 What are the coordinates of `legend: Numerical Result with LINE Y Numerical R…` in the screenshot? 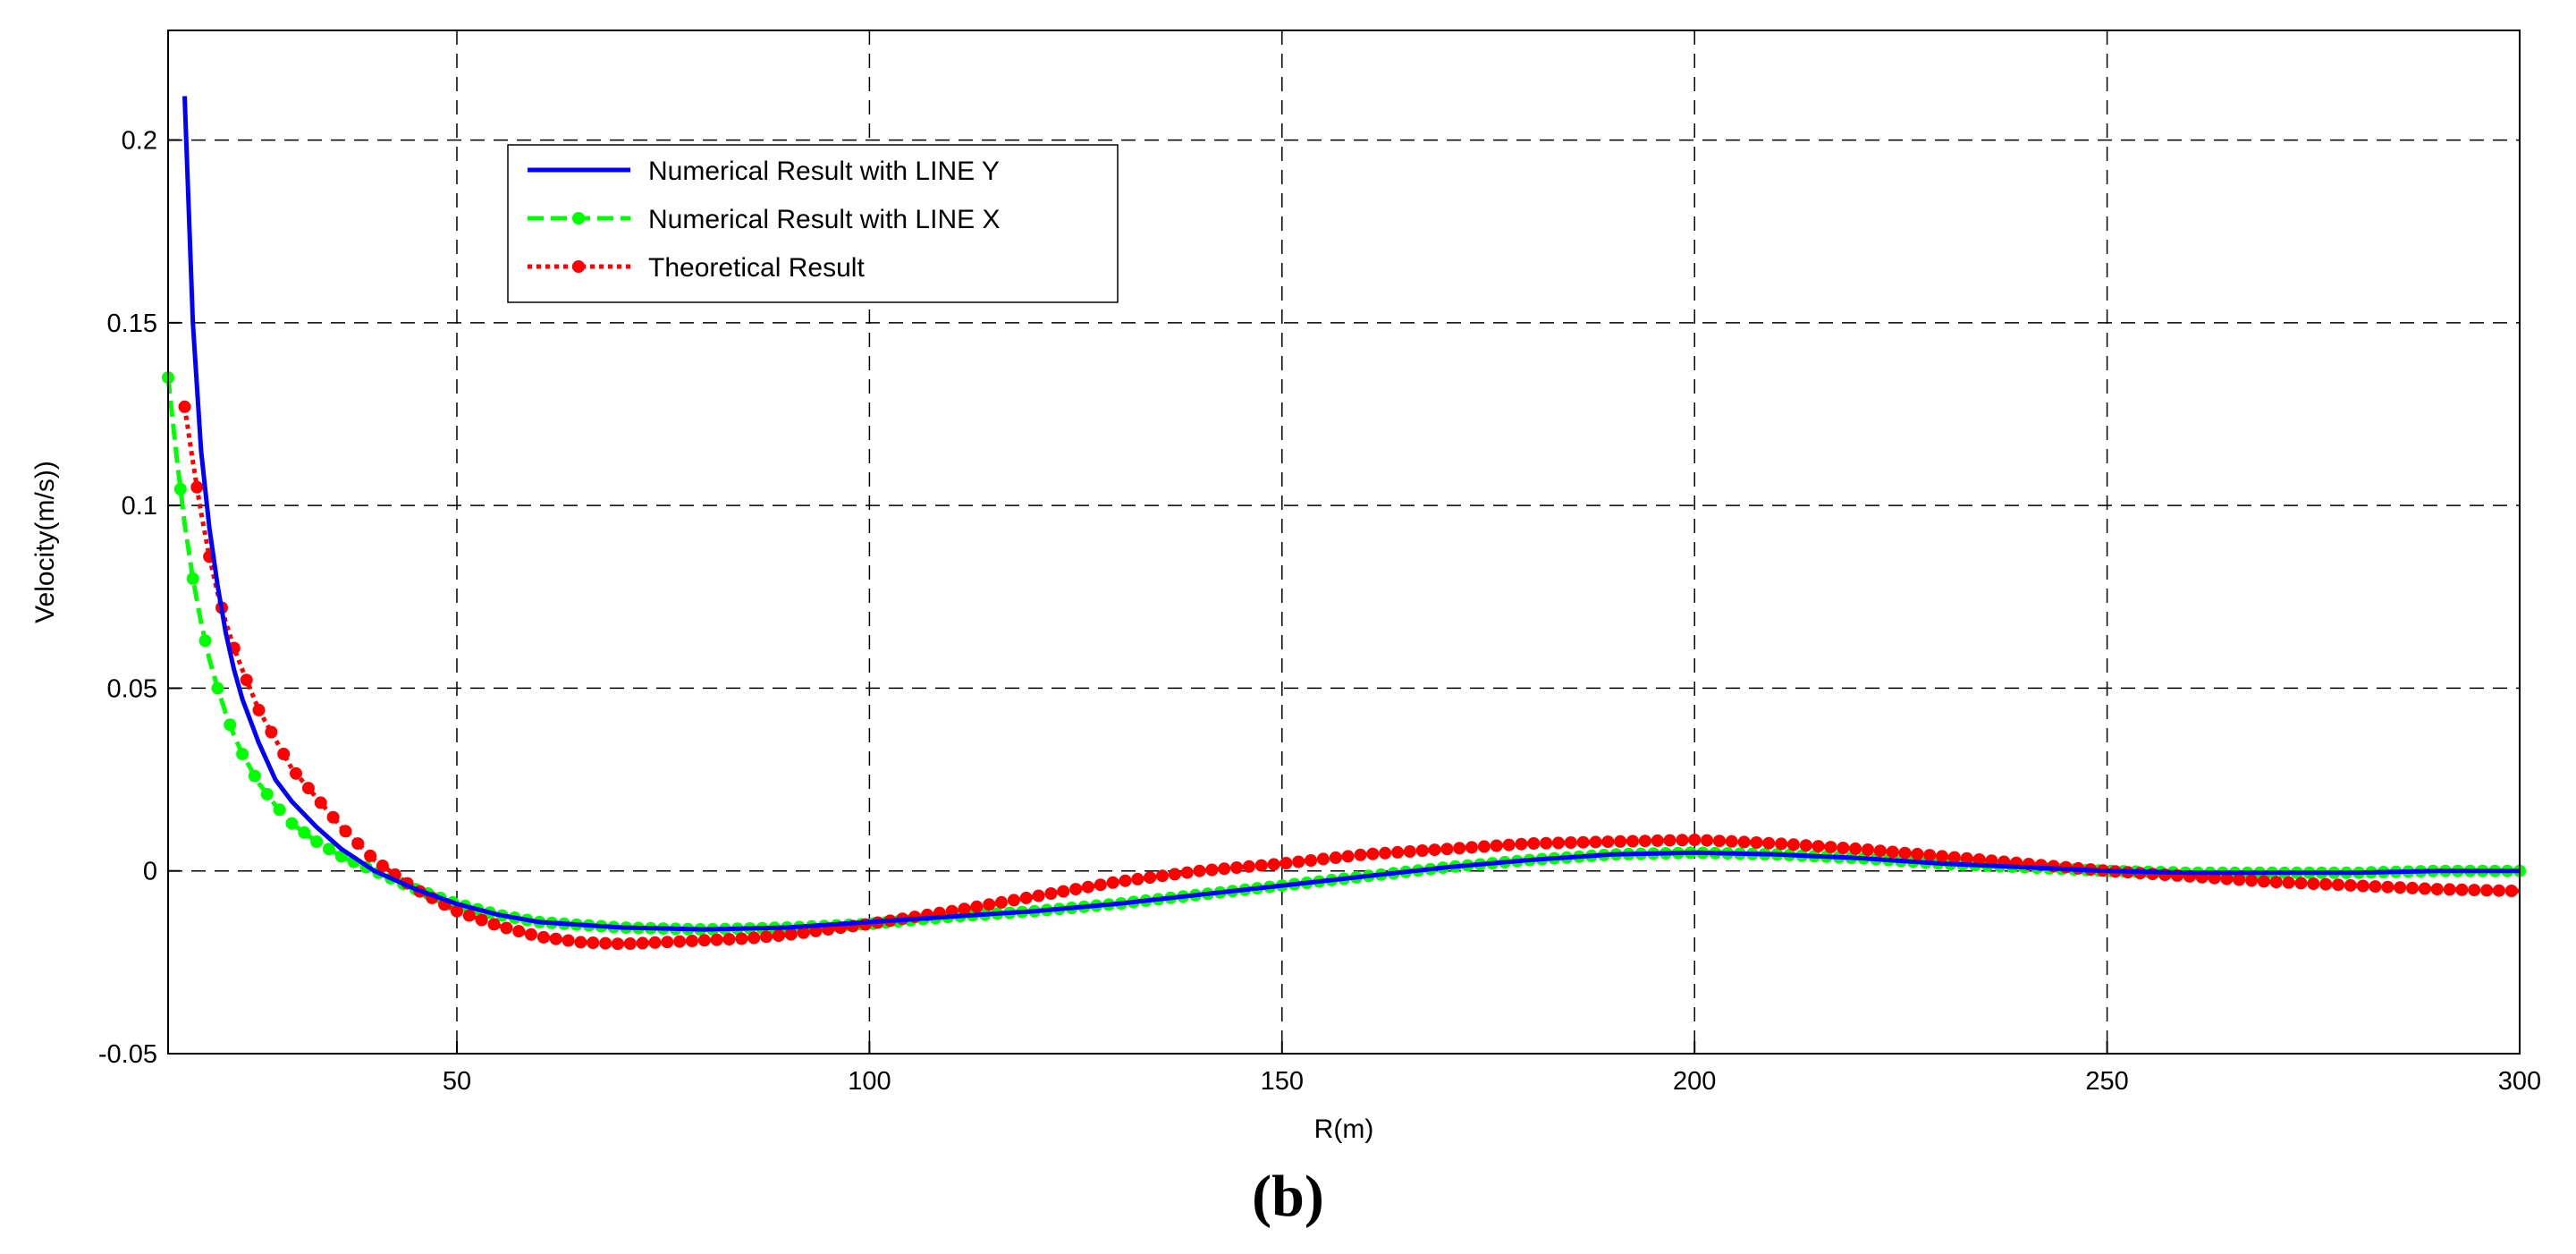 It's located at (813, 223).